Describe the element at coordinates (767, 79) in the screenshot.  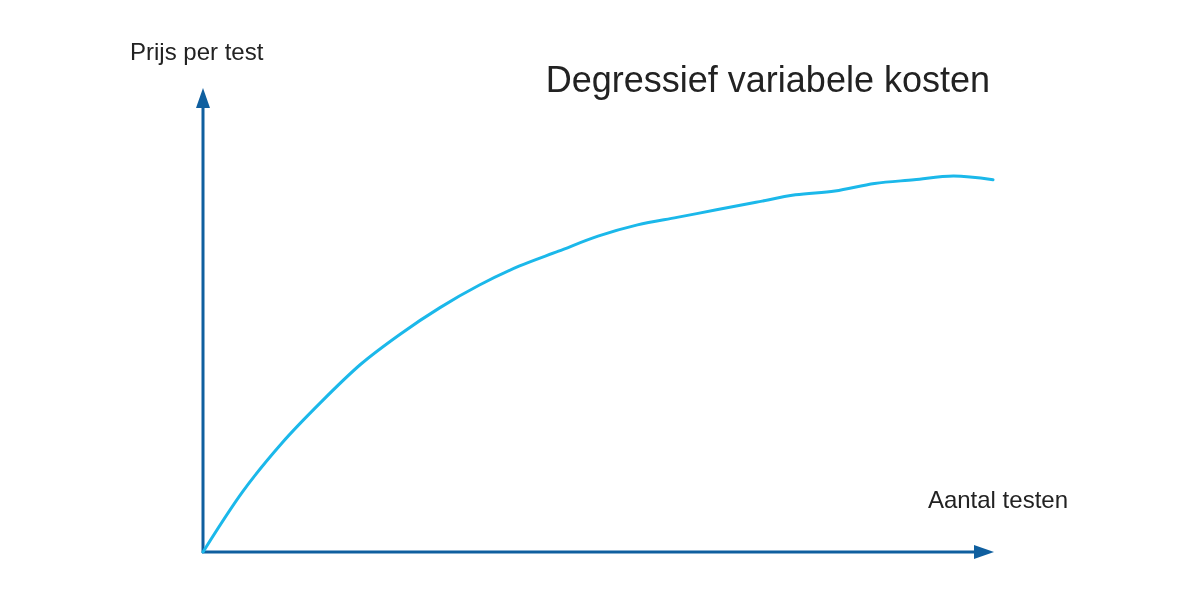
I see `chart-title: Degressief variabele kosten` at that location.